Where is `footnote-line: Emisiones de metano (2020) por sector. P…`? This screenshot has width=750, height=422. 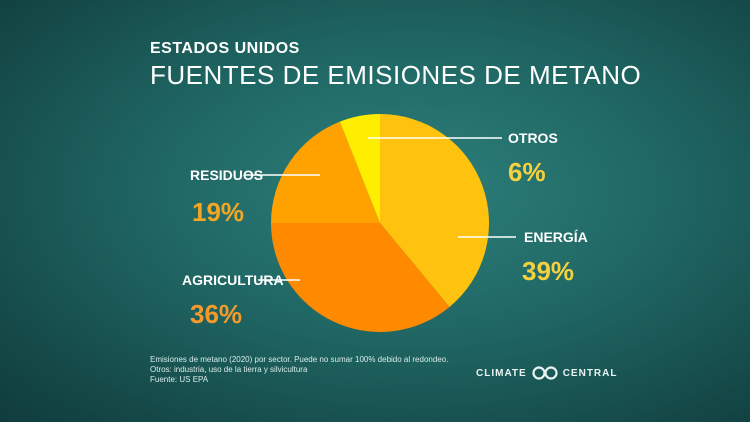 footnote-line: Emisiones de metano (2020) por sector. P… is located at coordinates (299, 359).